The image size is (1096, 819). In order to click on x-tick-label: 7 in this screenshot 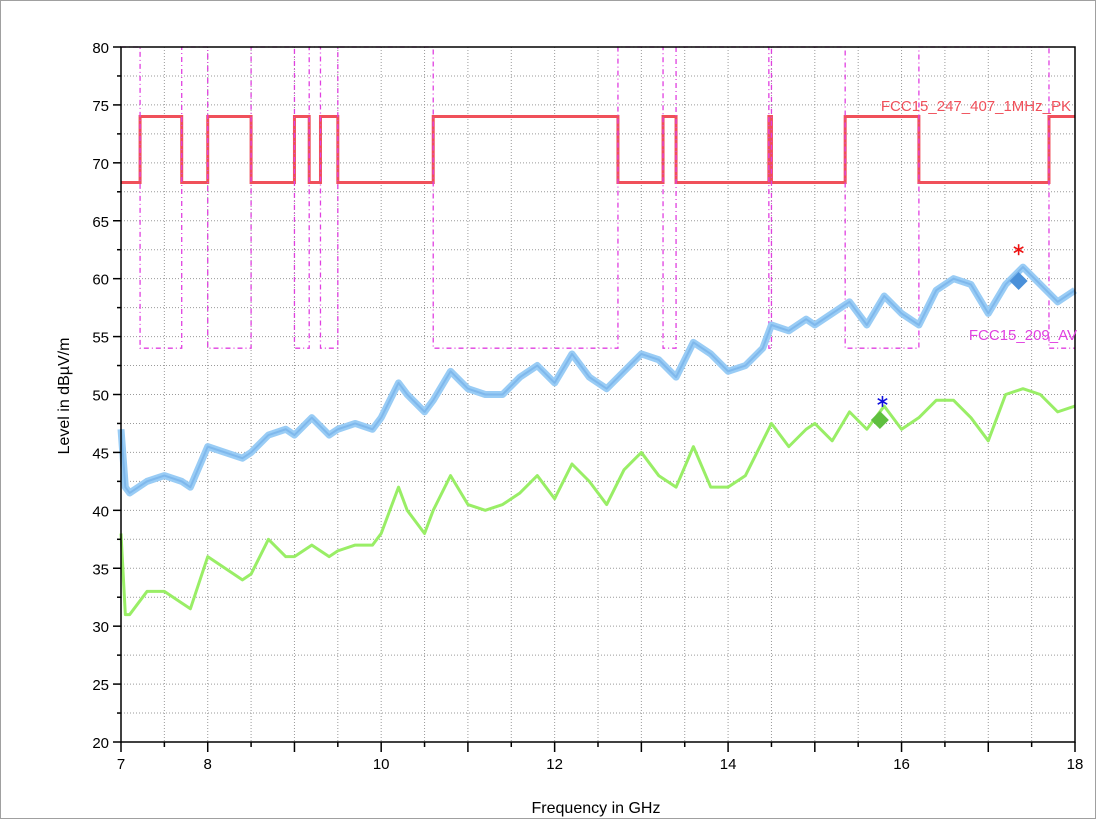, I will do `click(121, 764)`.